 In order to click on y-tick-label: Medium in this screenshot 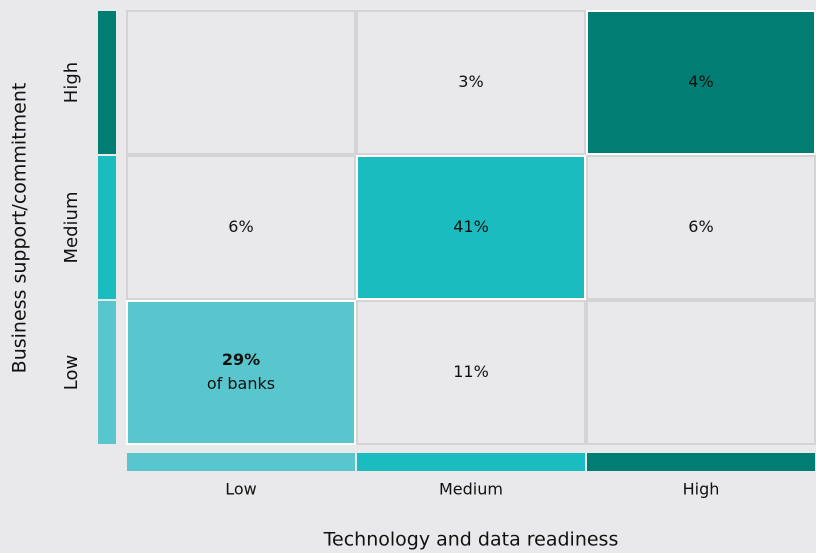, I will do `click(71, 228)`.